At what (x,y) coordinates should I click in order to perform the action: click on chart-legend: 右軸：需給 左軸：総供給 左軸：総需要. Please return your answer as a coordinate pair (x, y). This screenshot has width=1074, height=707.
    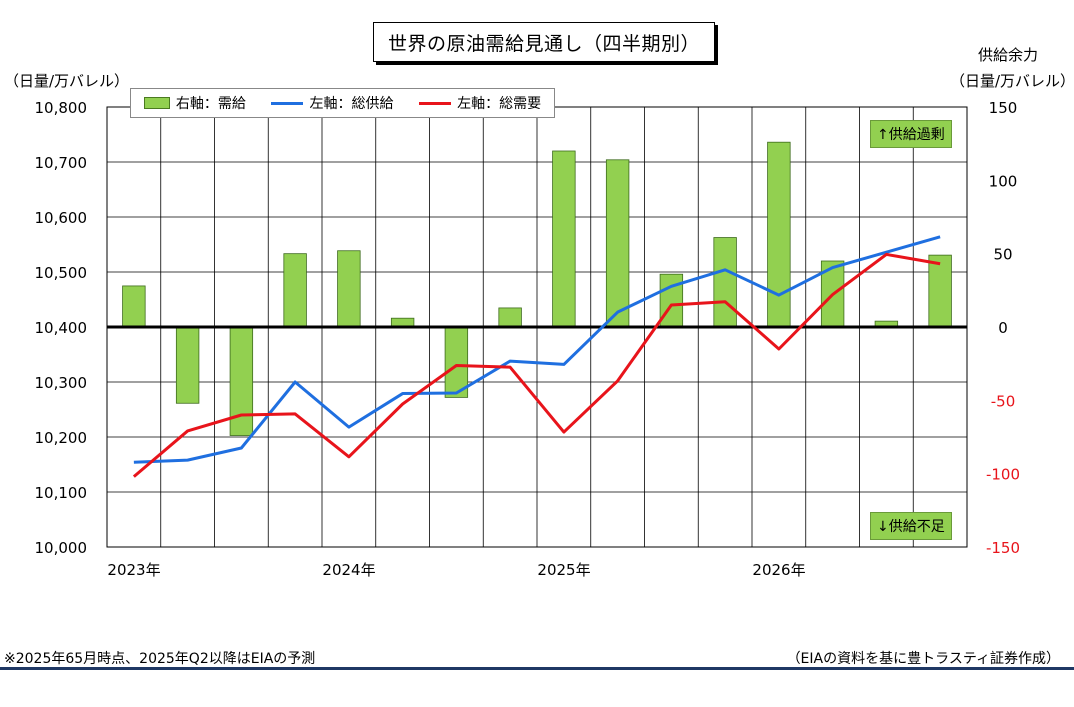
    Looking at the image, I should click on (342, 103).